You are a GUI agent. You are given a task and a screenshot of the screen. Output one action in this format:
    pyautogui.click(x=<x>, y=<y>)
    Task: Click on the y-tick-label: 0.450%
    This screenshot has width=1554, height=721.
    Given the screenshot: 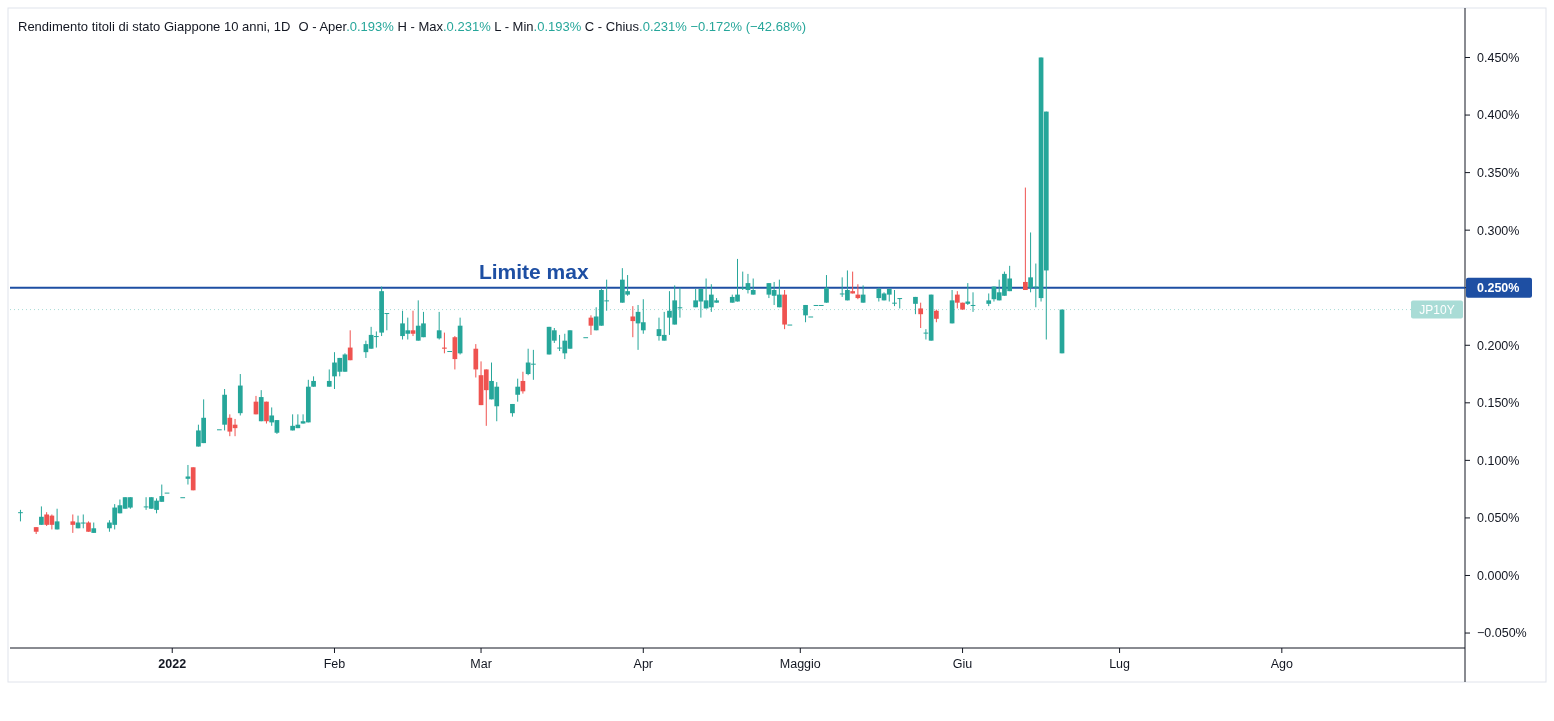 What is the action you would take?
    pyautogui.click(x=1498, y=57)
    